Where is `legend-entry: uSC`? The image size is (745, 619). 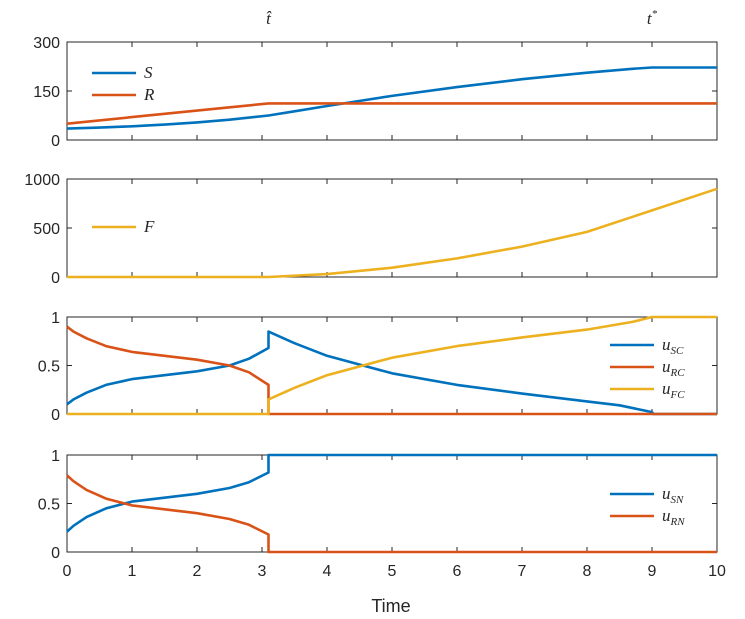
legend-entry: uSC is located at coordinates (673, 346).